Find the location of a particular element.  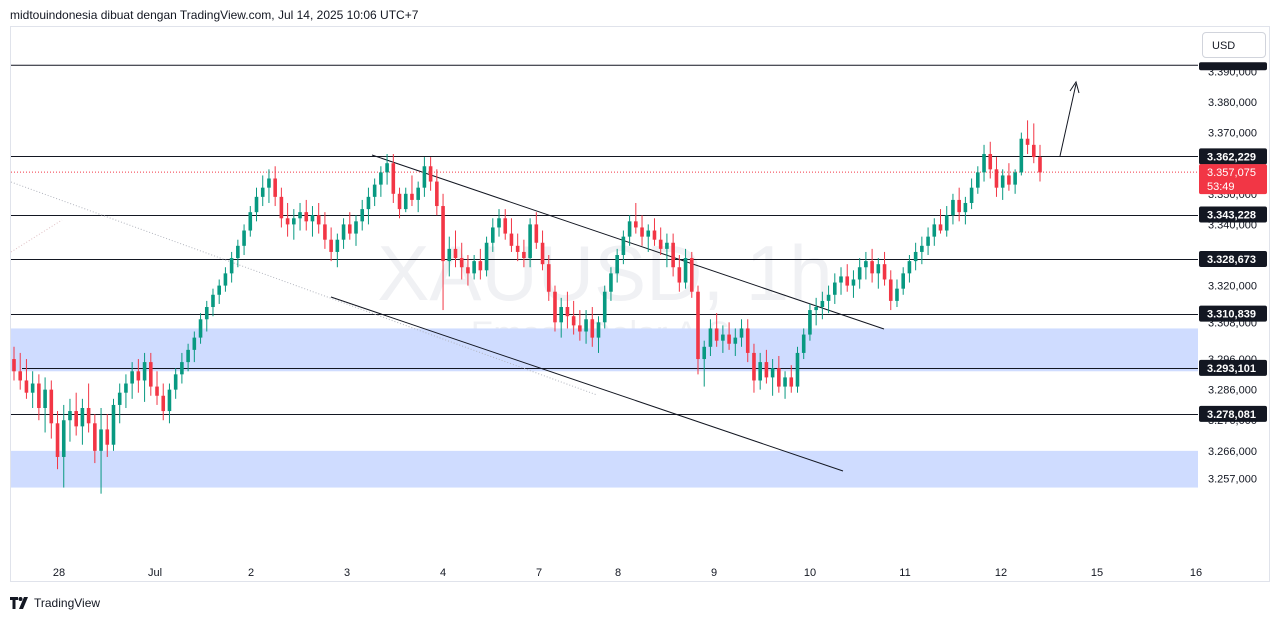

level-label-bg is located at coordinates (1233, 156).